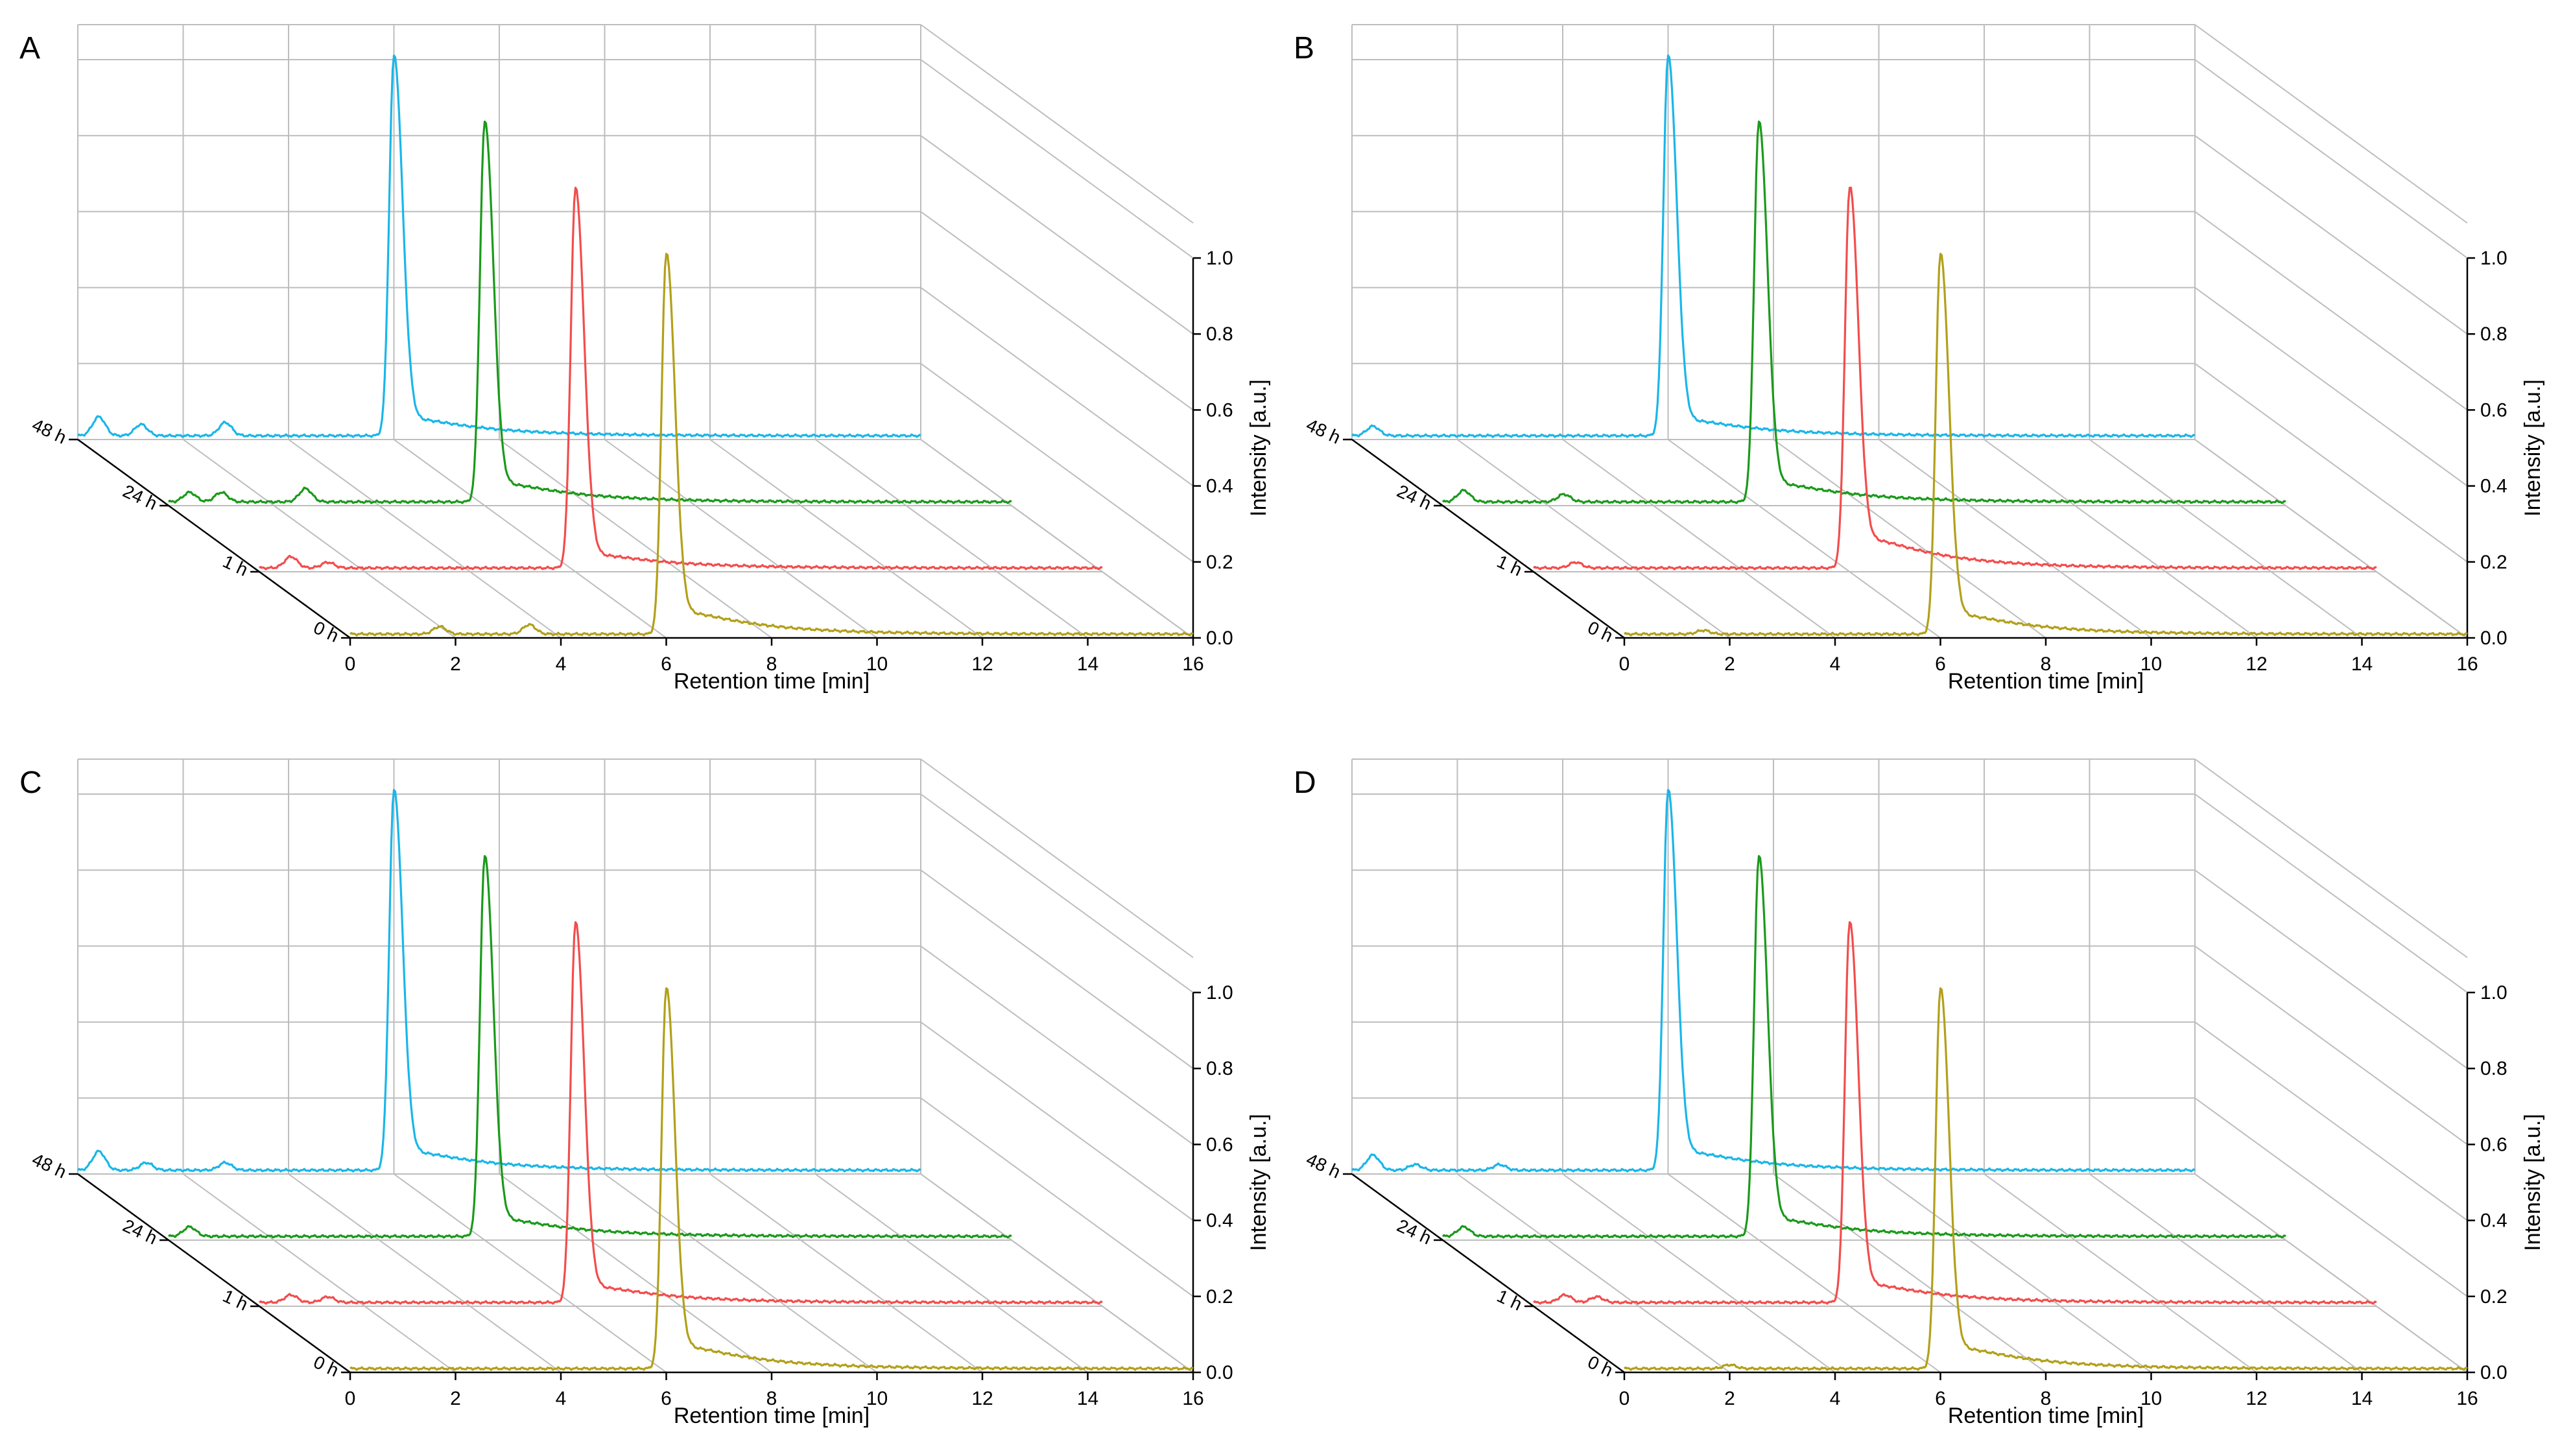 This screenshot has height=1456, width=2560. What do you see at coordinates (1220, 562) in the screenshot?
I see `y-tick-label: 0.2` at bounding box center [1220, 562].